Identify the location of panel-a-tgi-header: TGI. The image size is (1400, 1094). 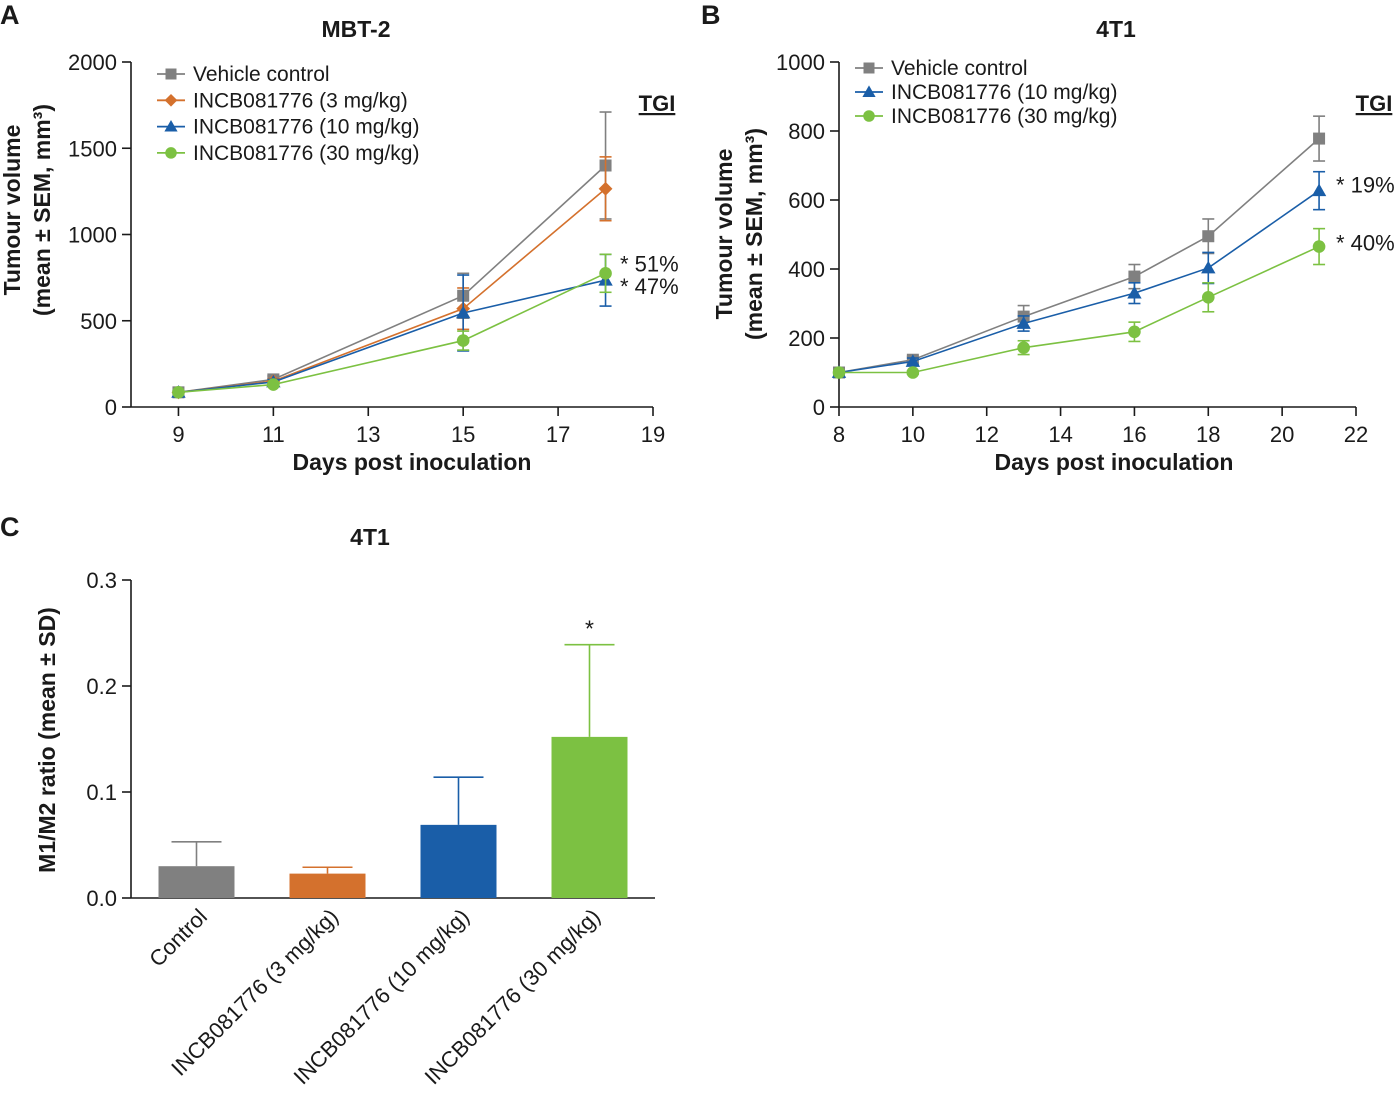
(657, 103).